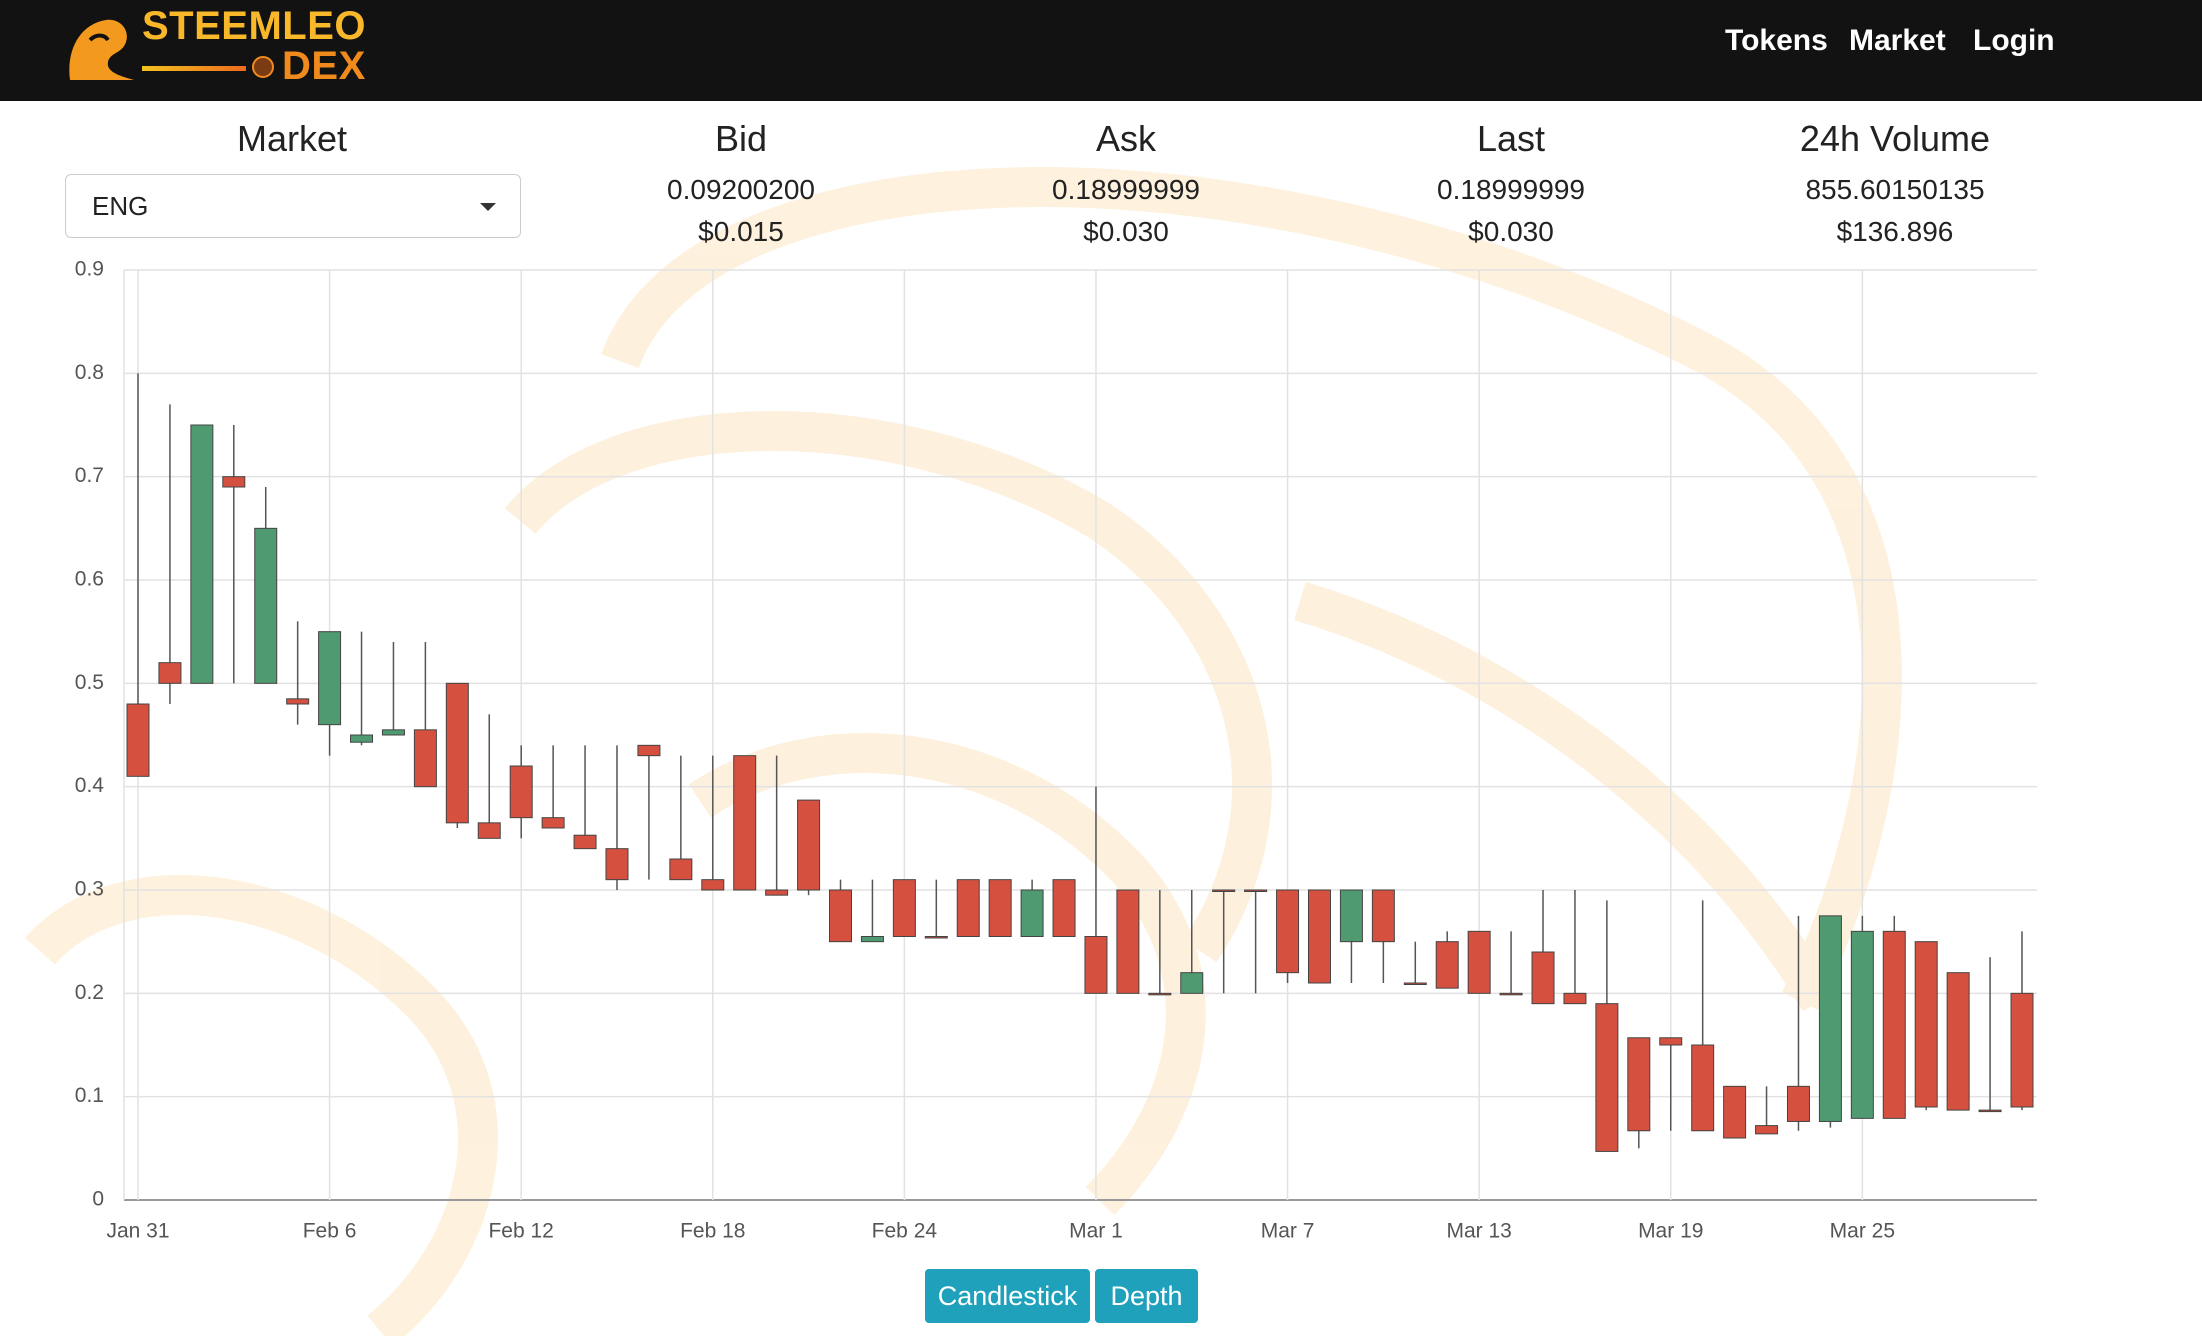  Describe the element at coordinates (293, 206) in the screenshot. I see `market-select: ENG` at that location.